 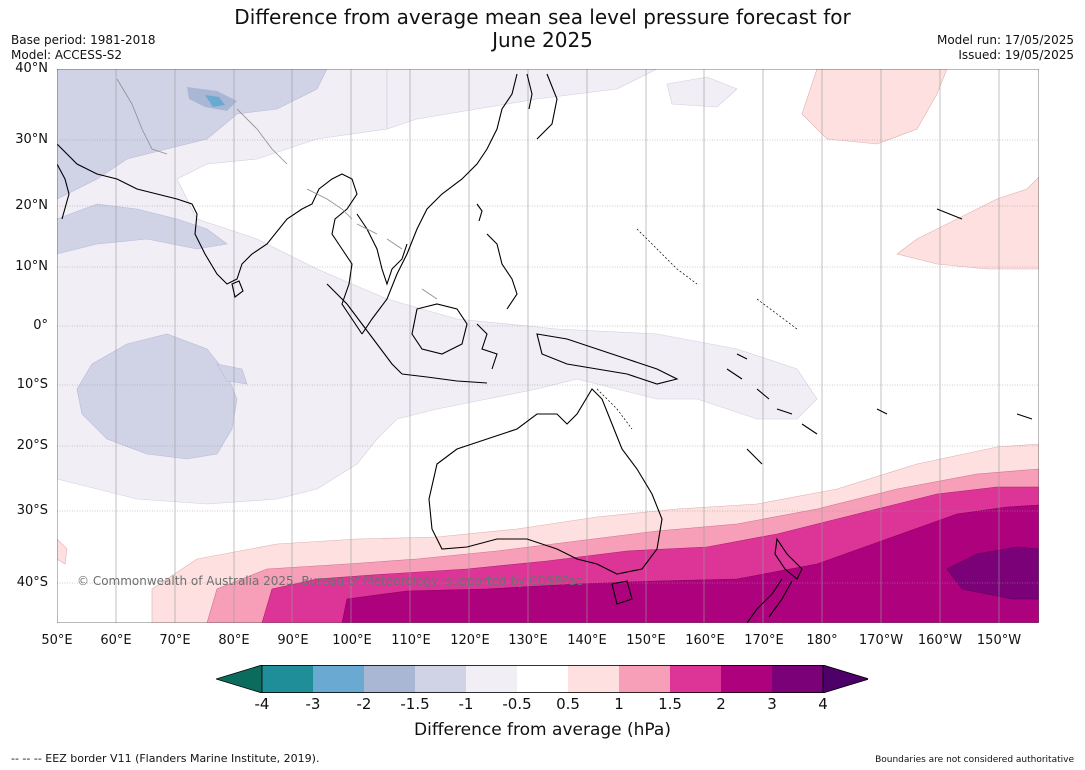 I want to click on metadata-left: Base period: 1981-2018 Model: ACCESS-S2, so click(x=83, y=48).